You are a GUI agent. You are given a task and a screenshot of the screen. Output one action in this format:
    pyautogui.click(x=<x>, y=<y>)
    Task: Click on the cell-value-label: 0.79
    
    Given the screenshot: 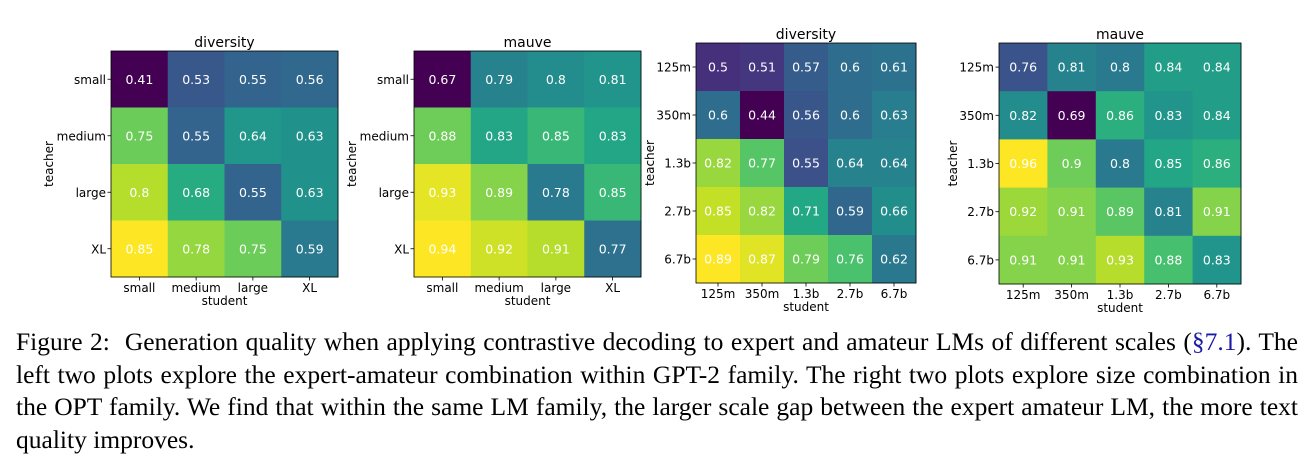 What is the action you would take?
    pyautogui.click(x=806, y=259)
    